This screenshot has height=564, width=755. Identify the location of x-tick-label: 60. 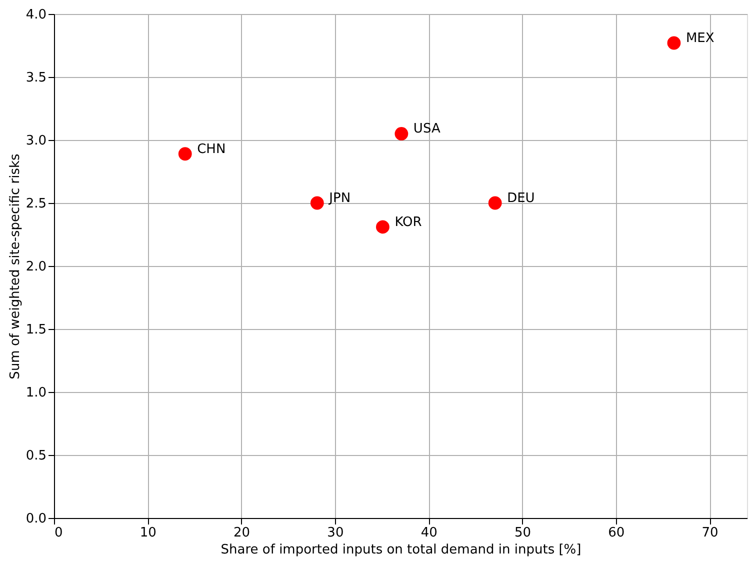
(616, 533).